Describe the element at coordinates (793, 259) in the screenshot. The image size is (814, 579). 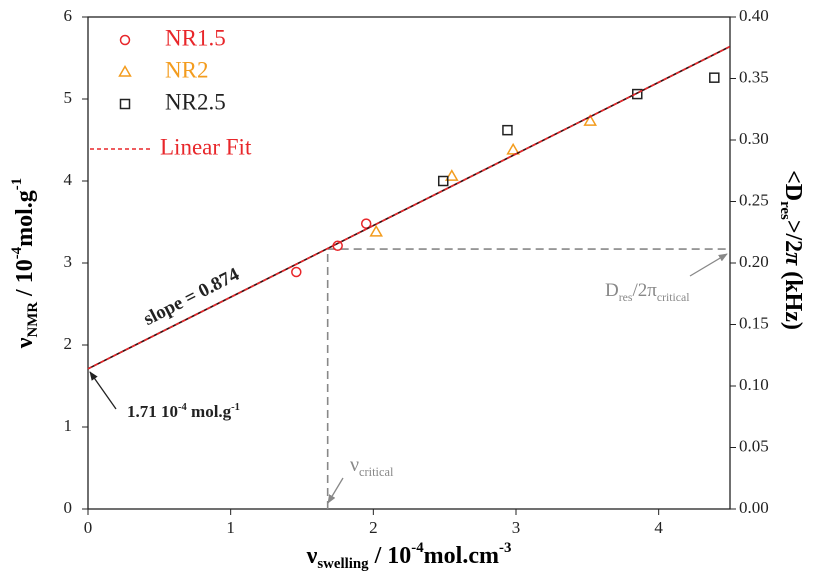
I see `y2-axis-label-part: π` at that location.